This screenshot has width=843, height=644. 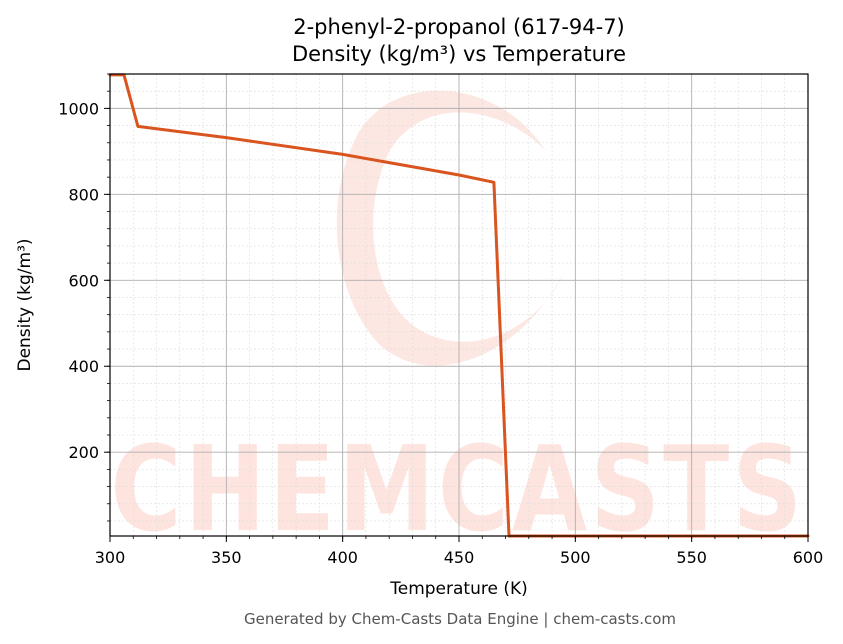 I want to click on x-tick-label: 300, so click(x=110, y=557).